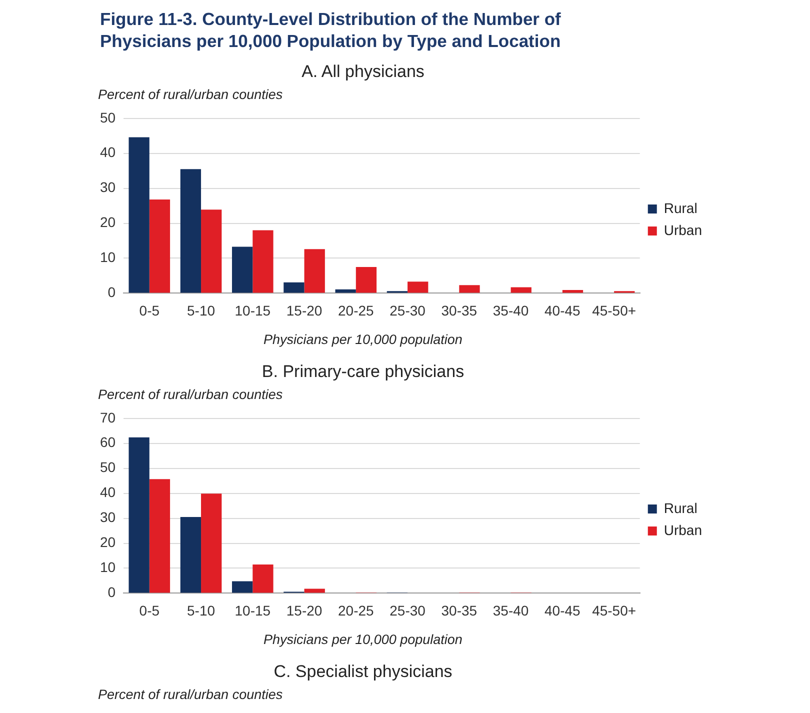 Image resolution: width=810 pixels, height=713 pixels. What do you see at coordinates (108, 442) in the screenshot?
I see `y-tick-label: 60` at bounding box center [108, 442].